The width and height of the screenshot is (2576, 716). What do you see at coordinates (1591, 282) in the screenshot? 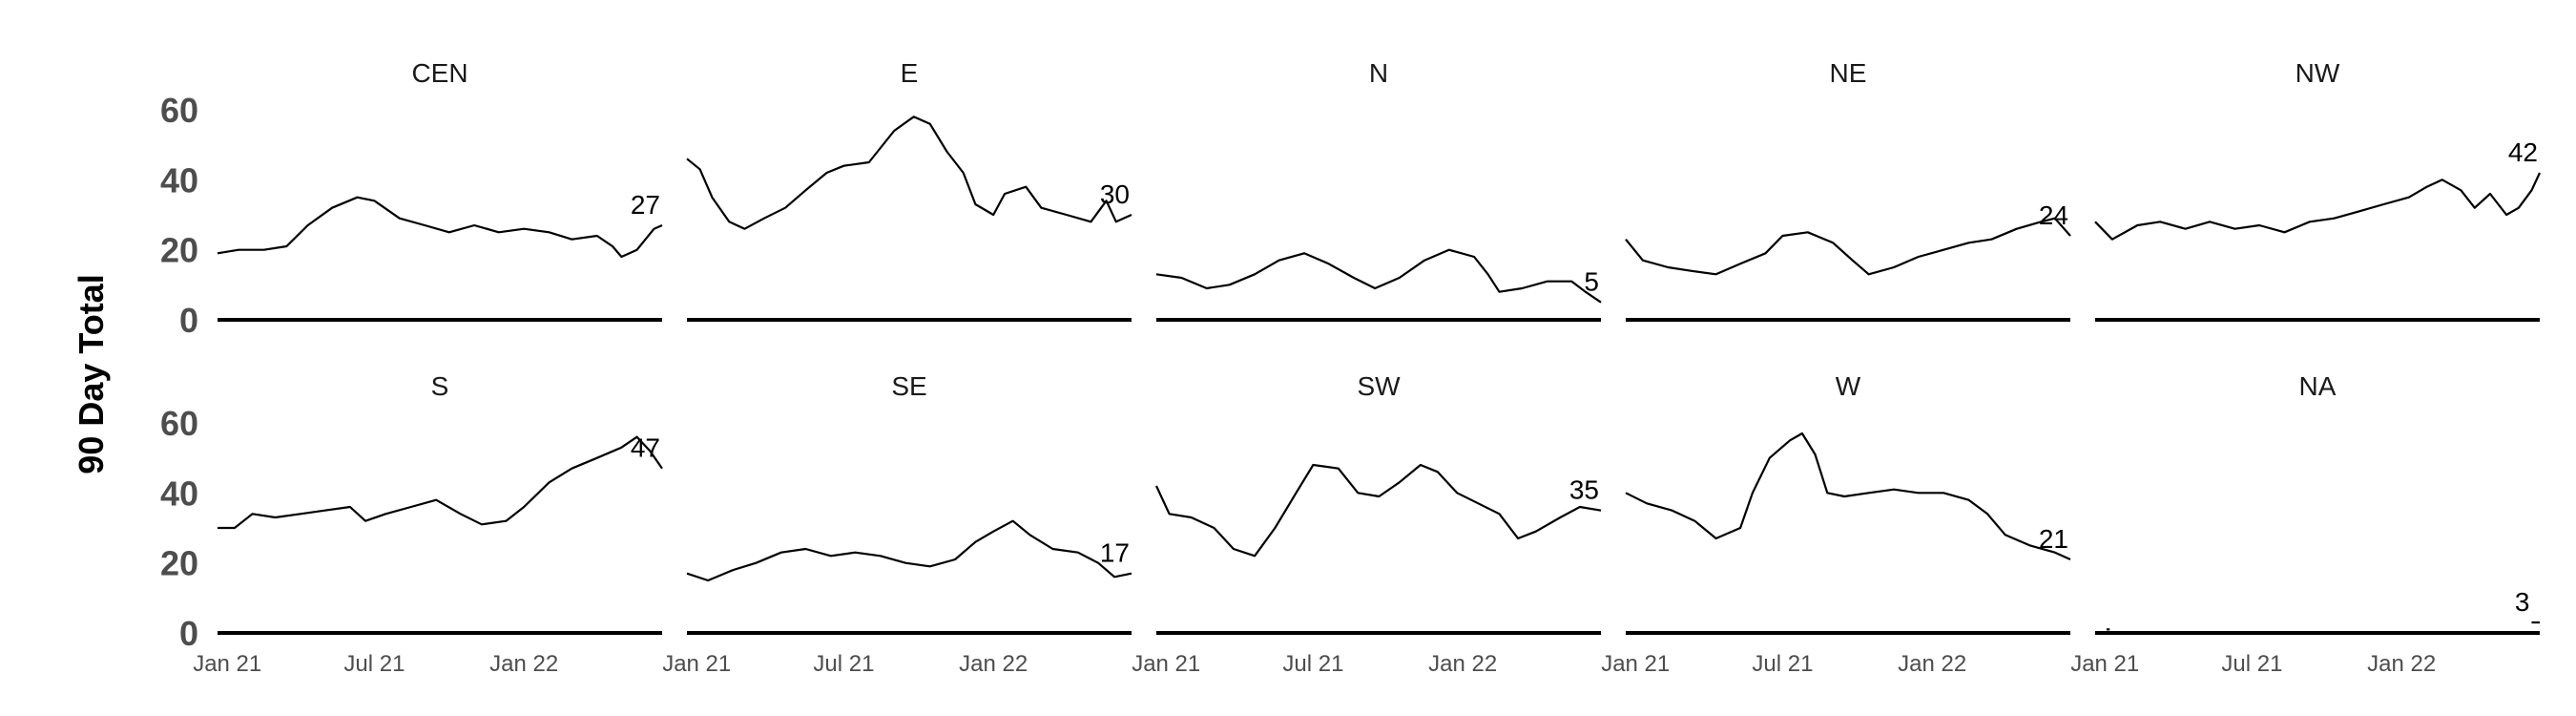
I see `end-value-label: 5` at bounding box center [1591, 282].